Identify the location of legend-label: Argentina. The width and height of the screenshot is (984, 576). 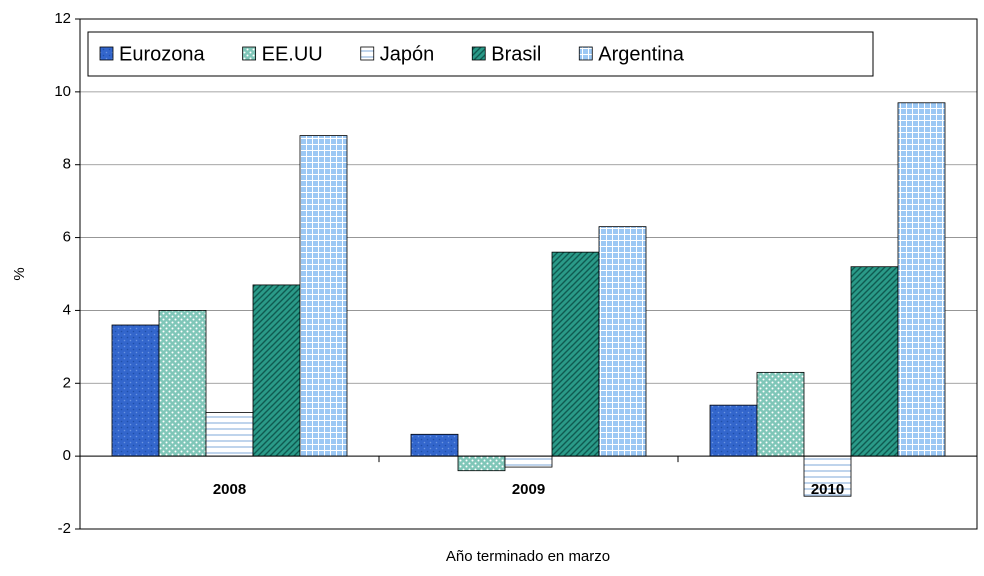
(641, 54).